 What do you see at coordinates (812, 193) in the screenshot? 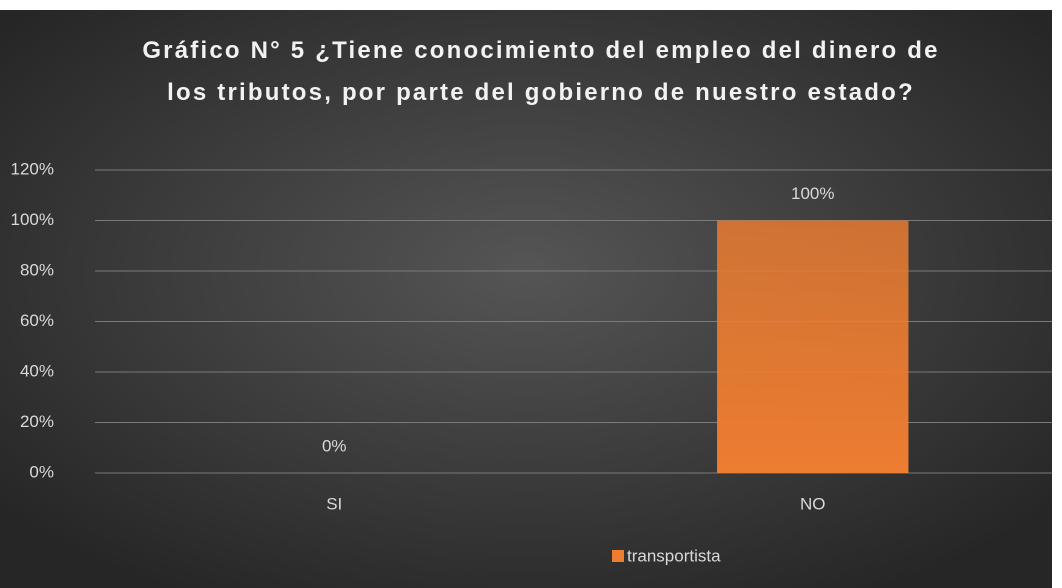
I see `data-label: 100%` at bounding box center [812, 193].